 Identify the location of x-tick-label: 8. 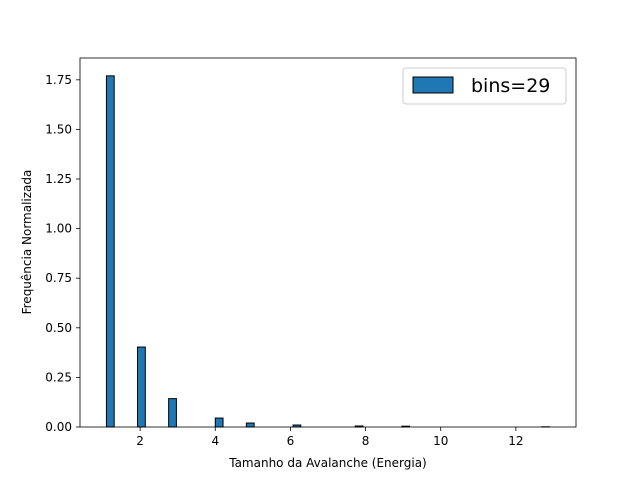
(366, 441).